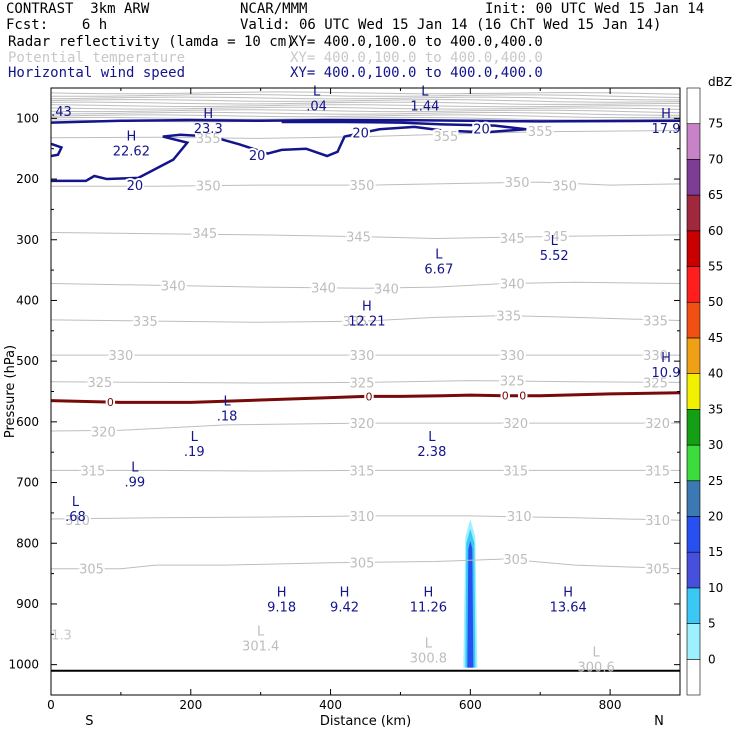  What do you see at coordinates (344, 607) in the screenshot?
I see `wind-extremum-value: 9.42` at bounding box center [344, 607].